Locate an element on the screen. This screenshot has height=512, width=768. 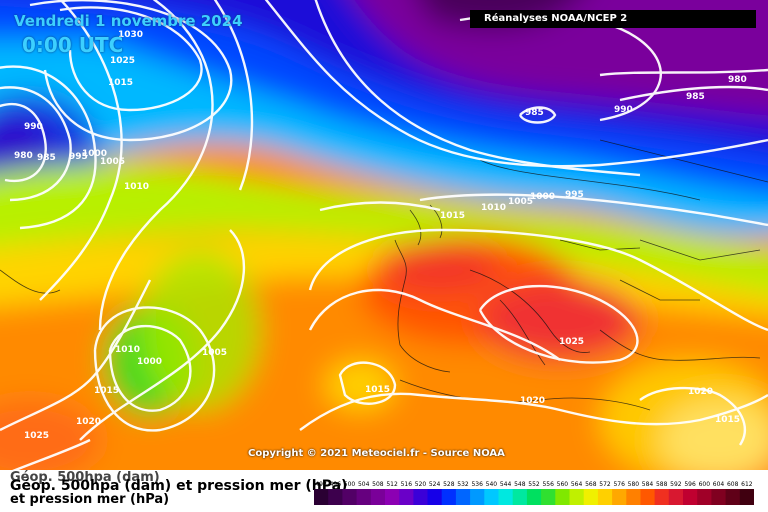
scale-value: 580 is located at coordinates (634, 484).